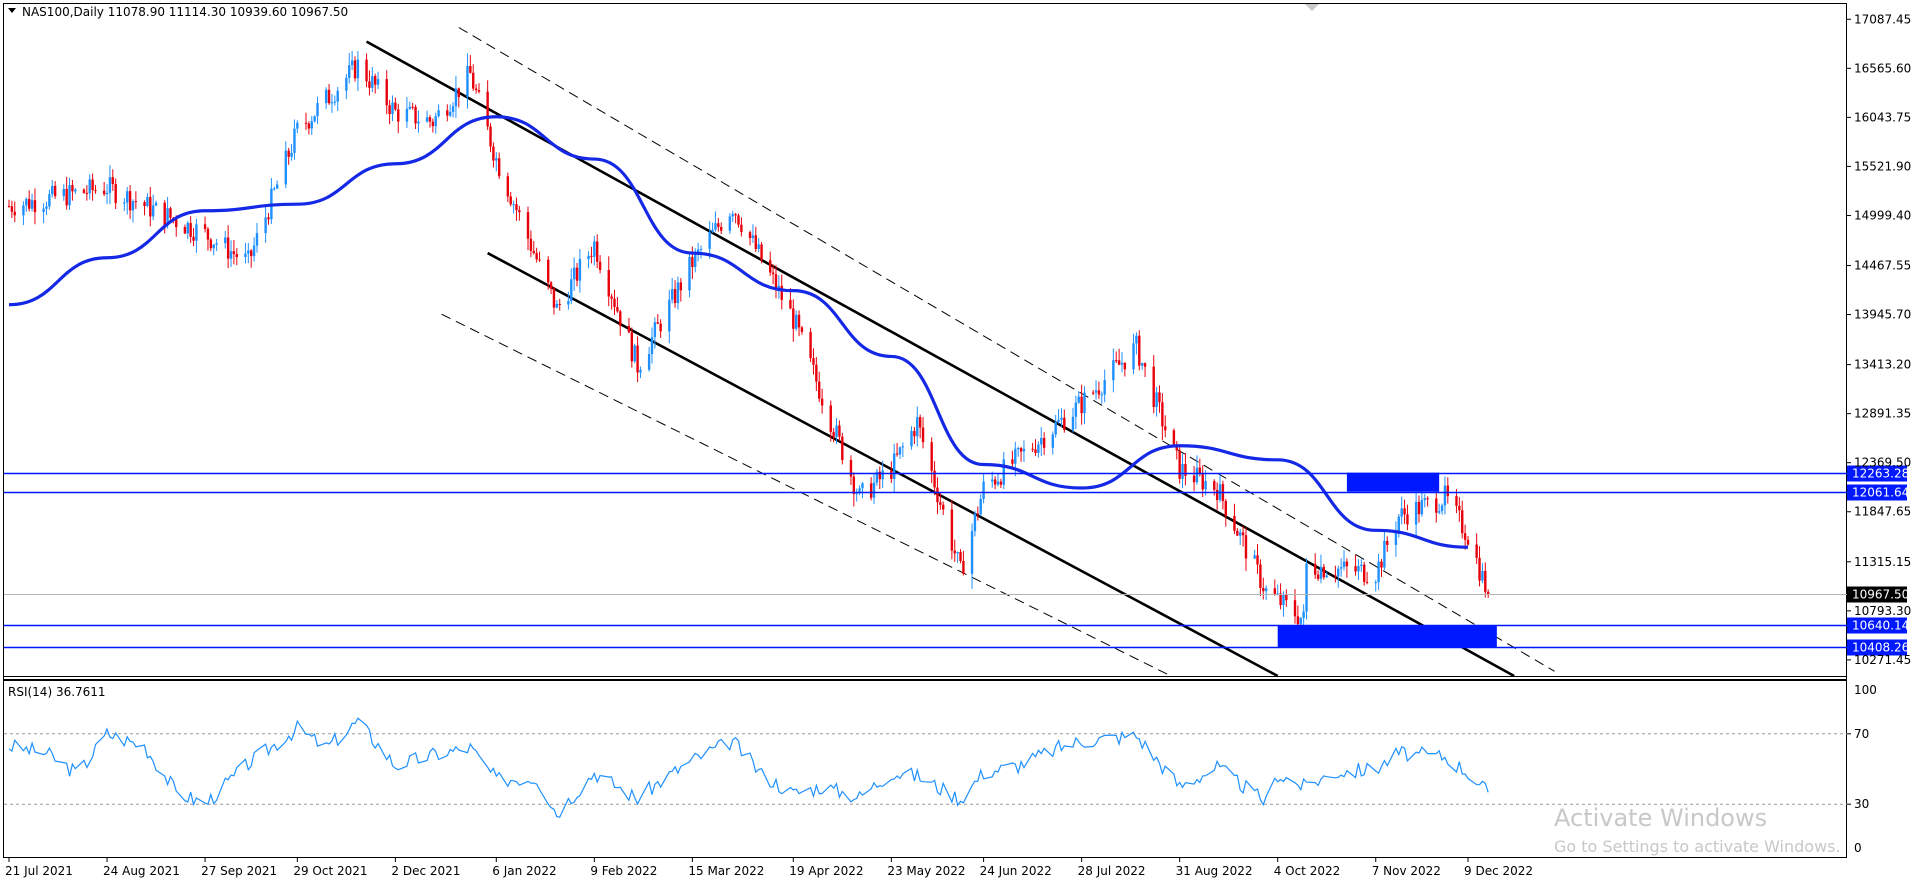 Image resolution: width=1920 pixels, height=882 pixels. I want to click on rsi-level-30: 30, so click(1861, 804).